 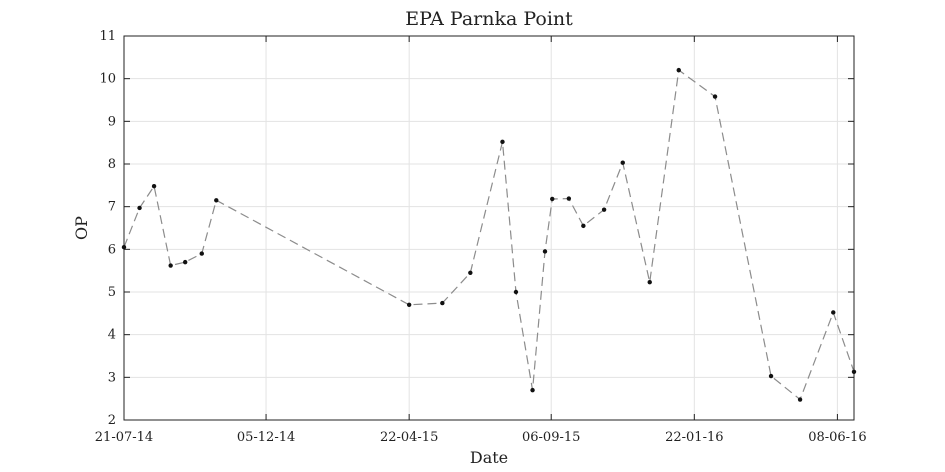 What do you see at coordinates (694, 437) in the screenshot?
I see `x-tick-label: 22-01-16` at bounding box center [694, 437].